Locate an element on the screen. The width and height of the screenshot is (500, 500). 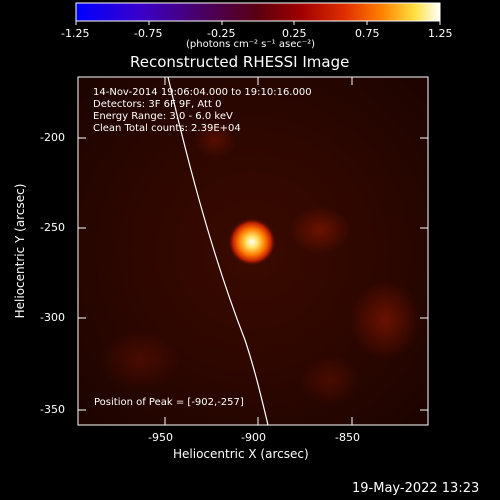
peak-position: Position of Peak = [-902,-257] is located at coordinates (169, 402).